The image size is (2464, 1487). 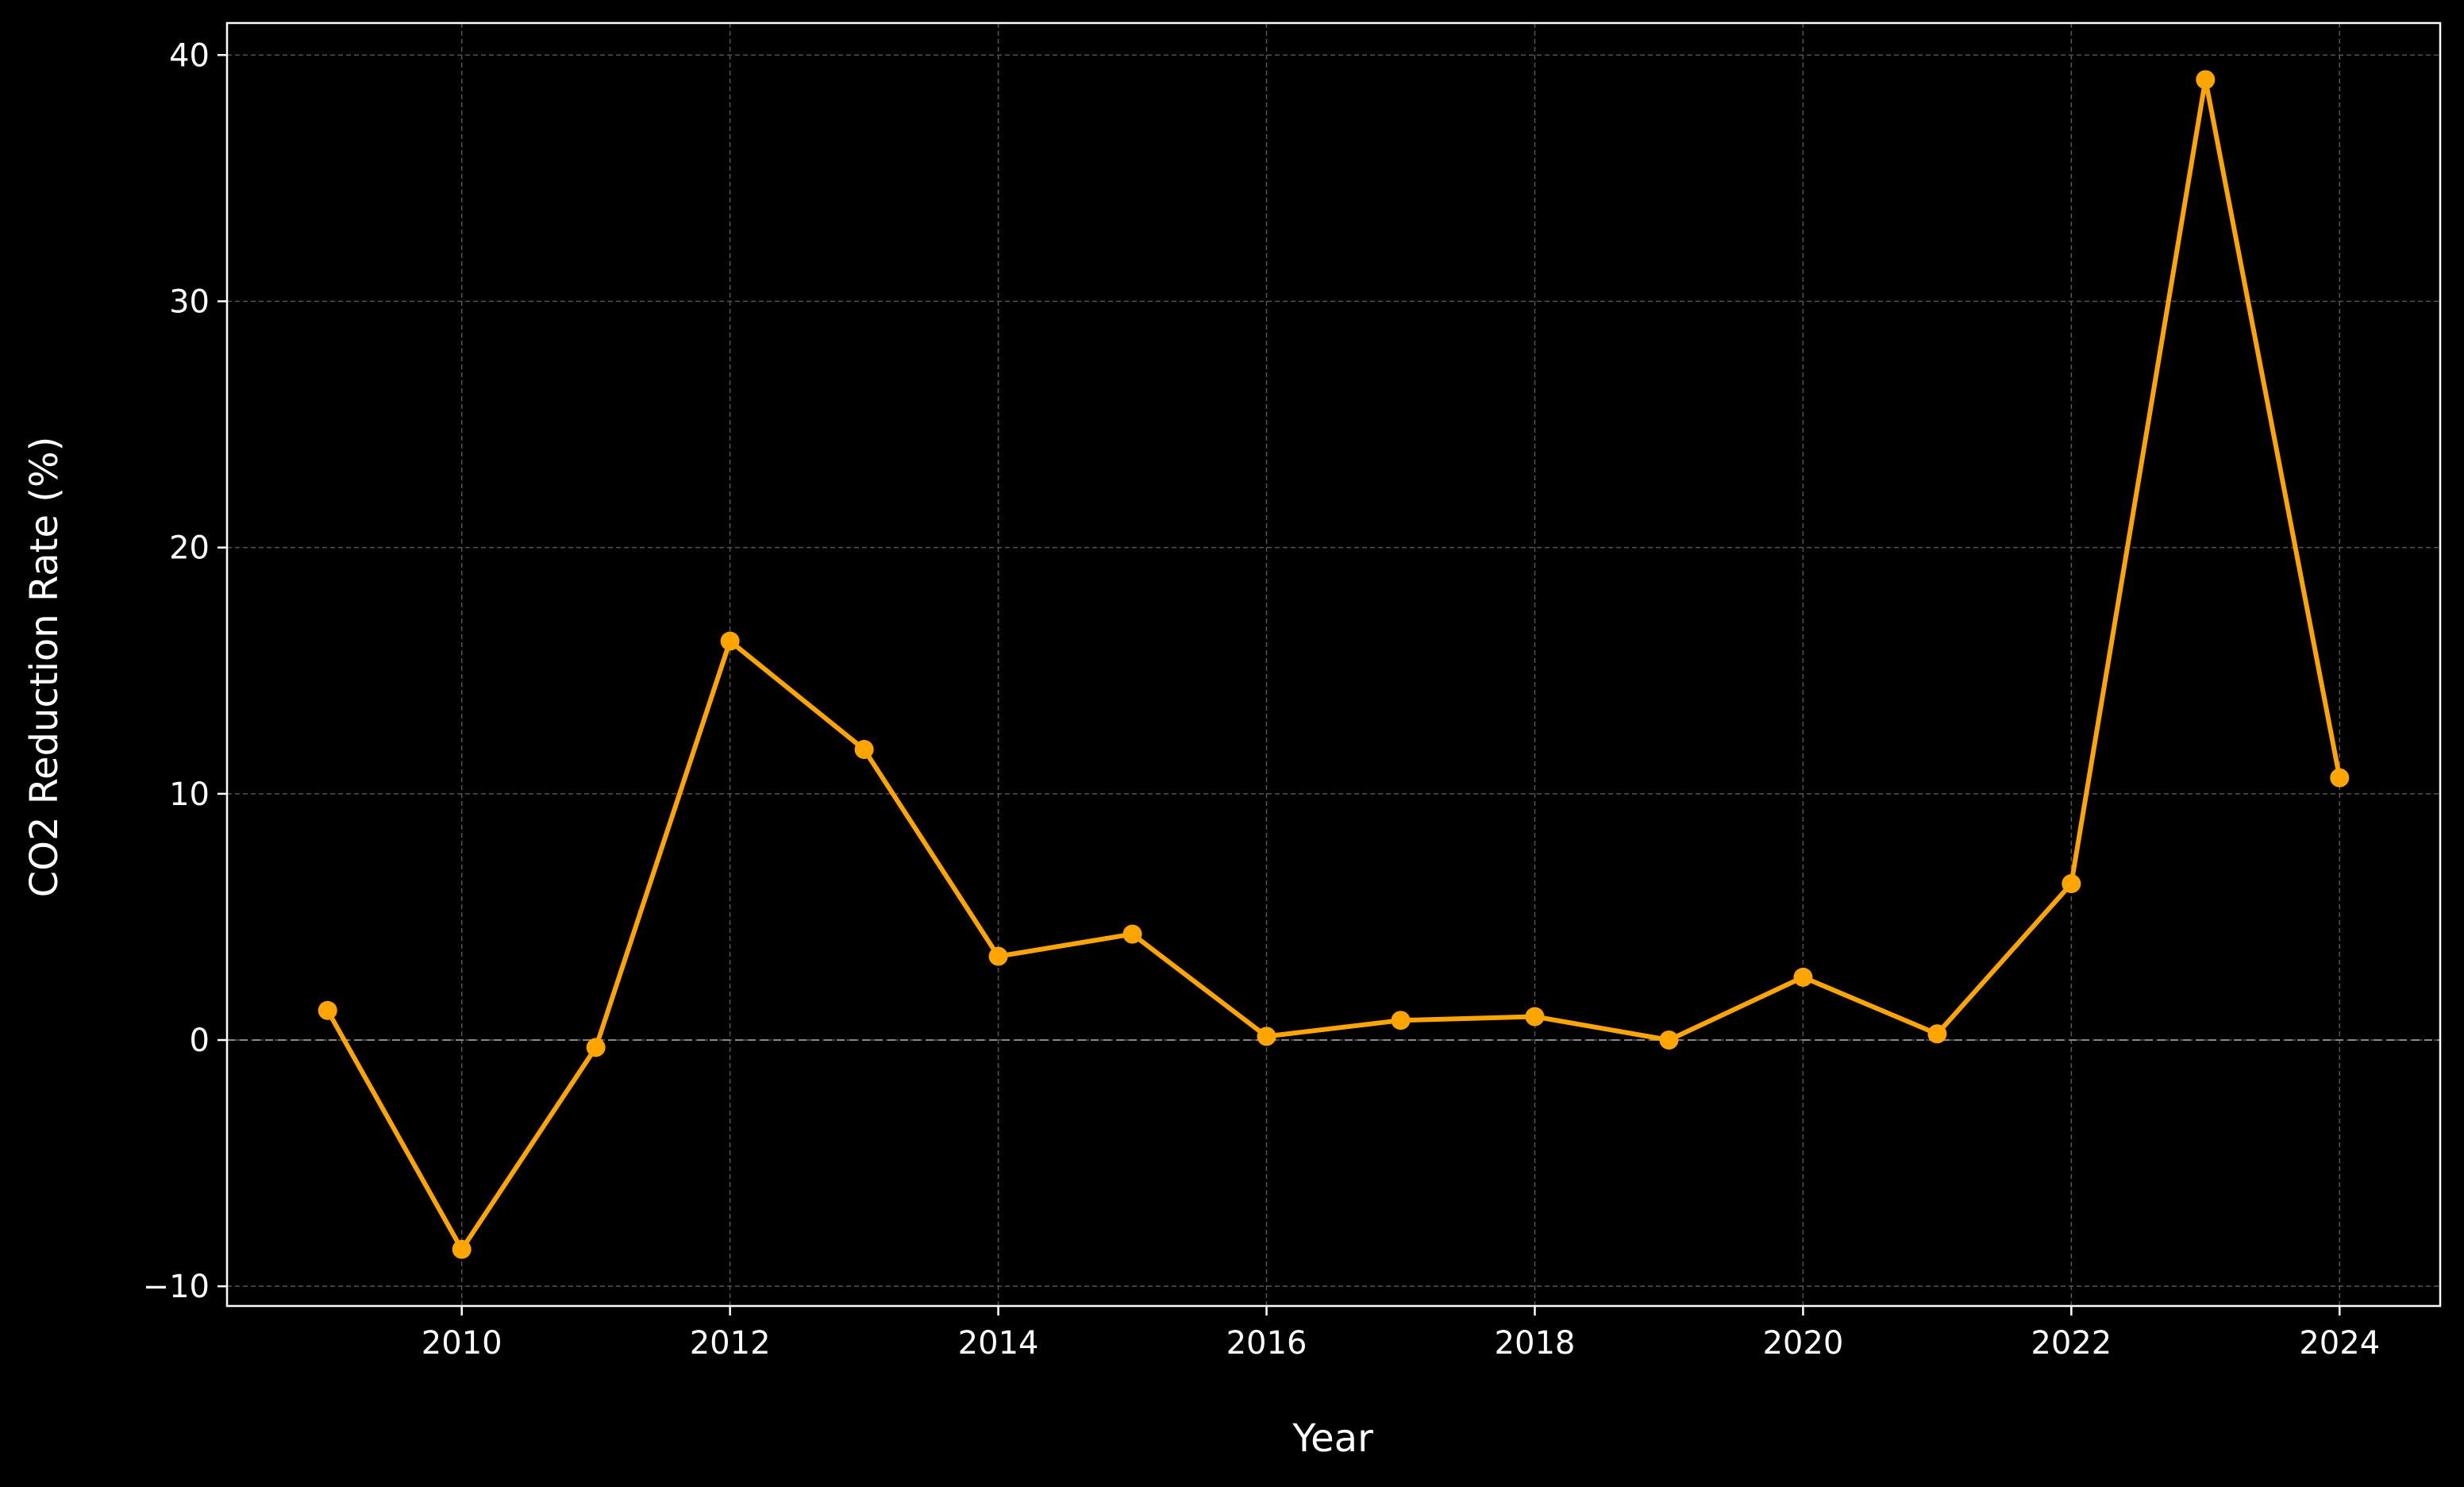 I want to click on x-tick-label: 2020, so click(x=1803, y=1343).